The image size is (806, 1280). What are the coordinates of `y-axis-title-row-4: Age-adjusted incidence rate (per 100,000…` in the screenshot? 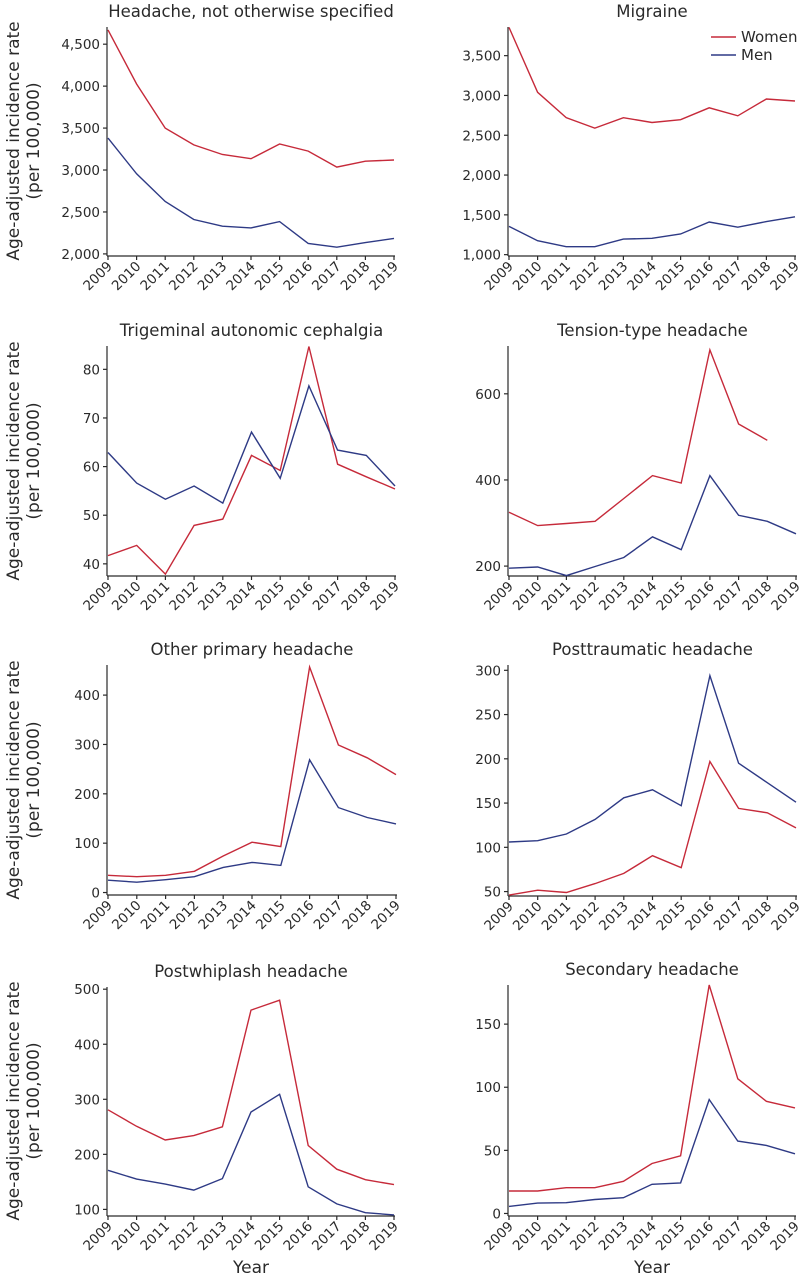 It's located at (24, 1100).